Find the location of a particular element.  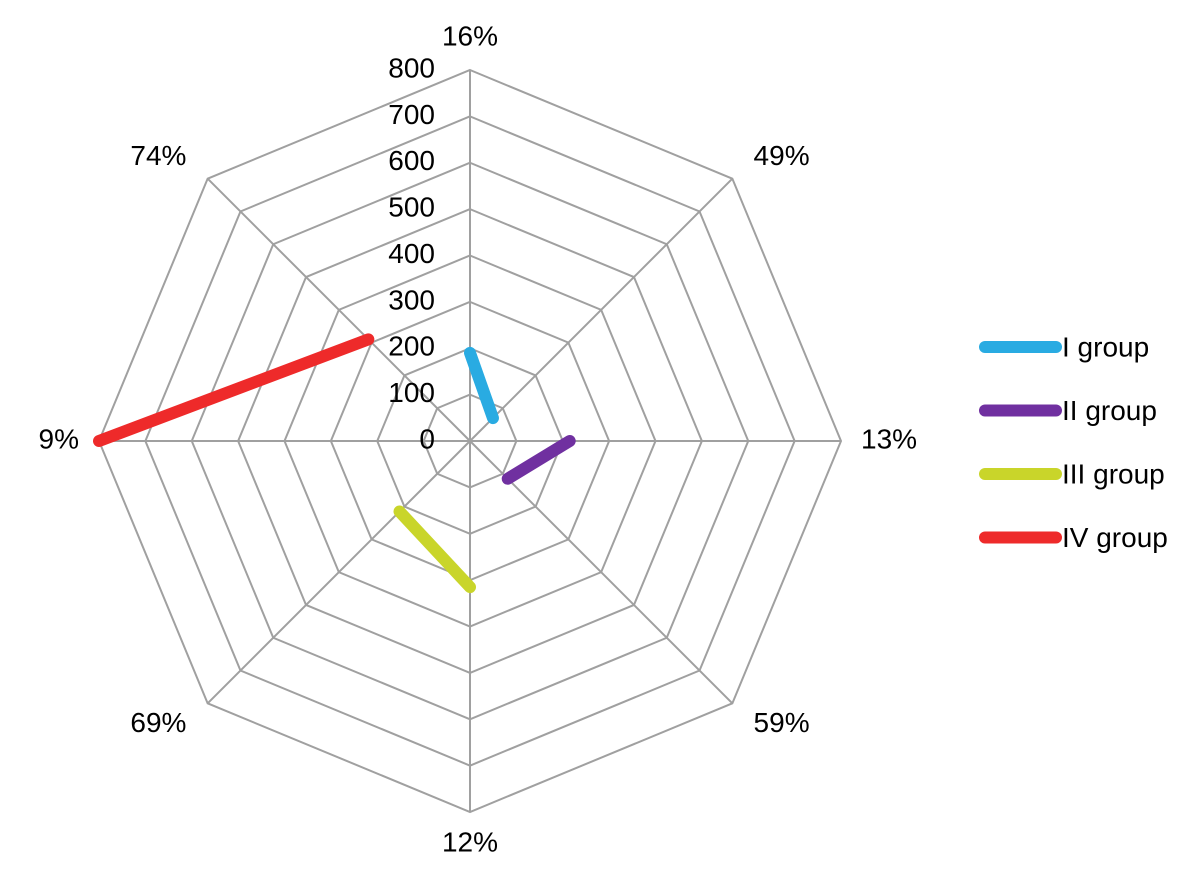

category-label: 12% is located at coordinates (470, 841).